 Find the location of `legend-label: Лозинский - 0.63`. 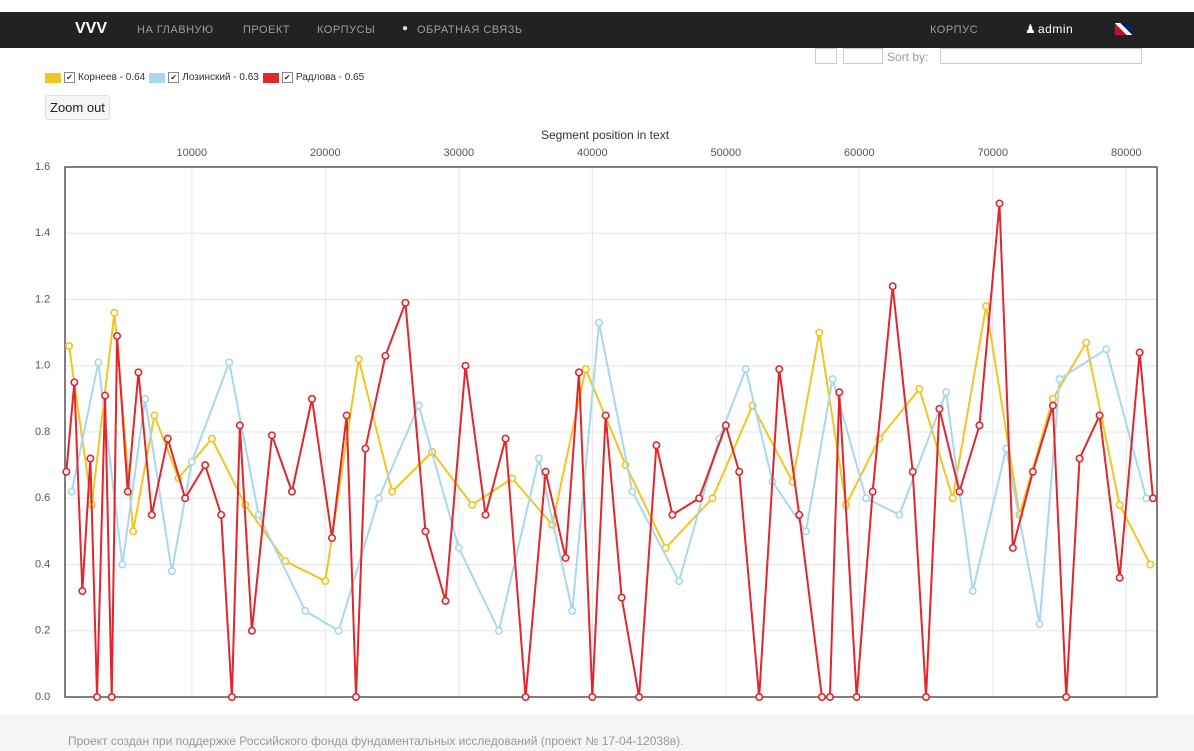

legend-label: Лозинский - 0.63 is located at coordinates (220, 77).